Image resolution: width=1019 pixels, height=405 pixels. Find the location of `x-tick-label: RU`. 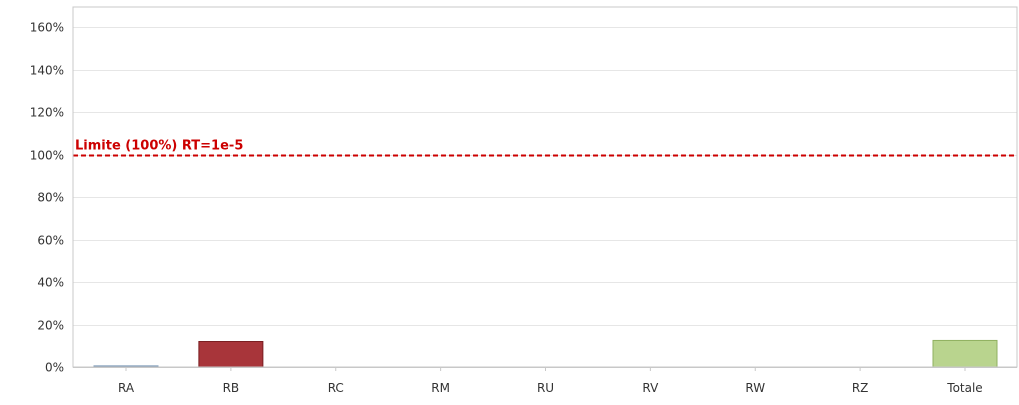

x-tick-label: RU is located at coordinates (545, 388).